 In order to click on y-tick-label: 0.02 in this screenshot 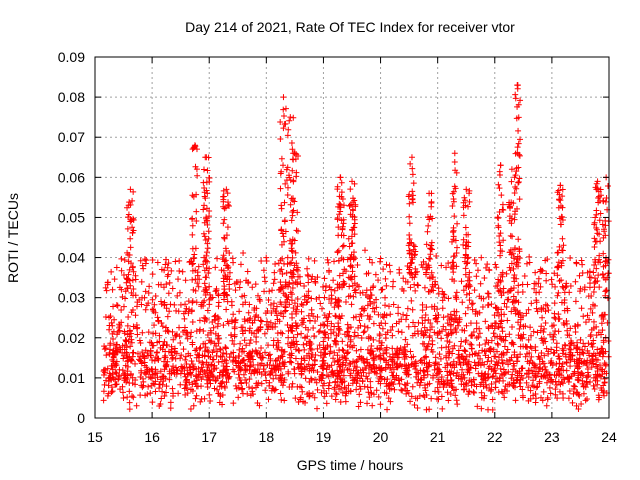, I will do `click(71, 338)`.